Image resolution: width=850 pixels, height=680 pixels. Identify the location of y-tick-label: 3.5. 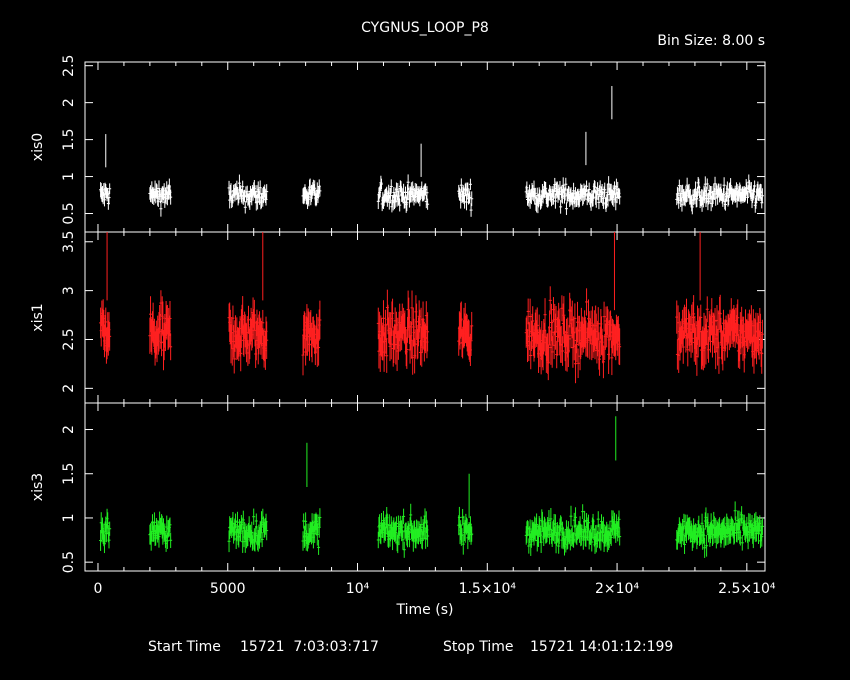
(69, 242).